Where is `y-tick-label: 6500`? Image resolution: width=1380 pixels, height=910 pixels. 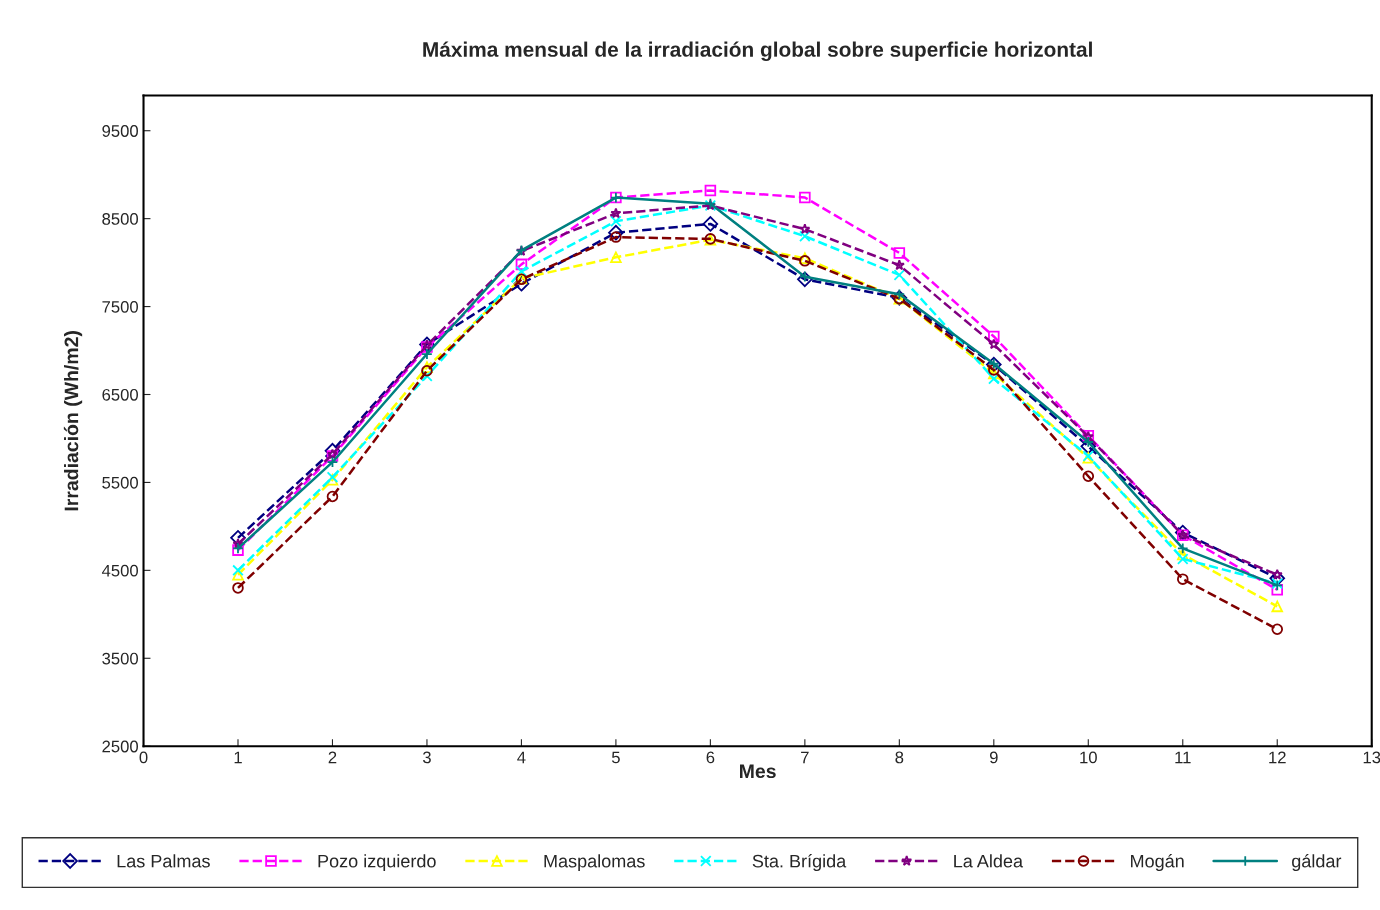 y-tick-label: 6500 is located at coordinates (120, 394).